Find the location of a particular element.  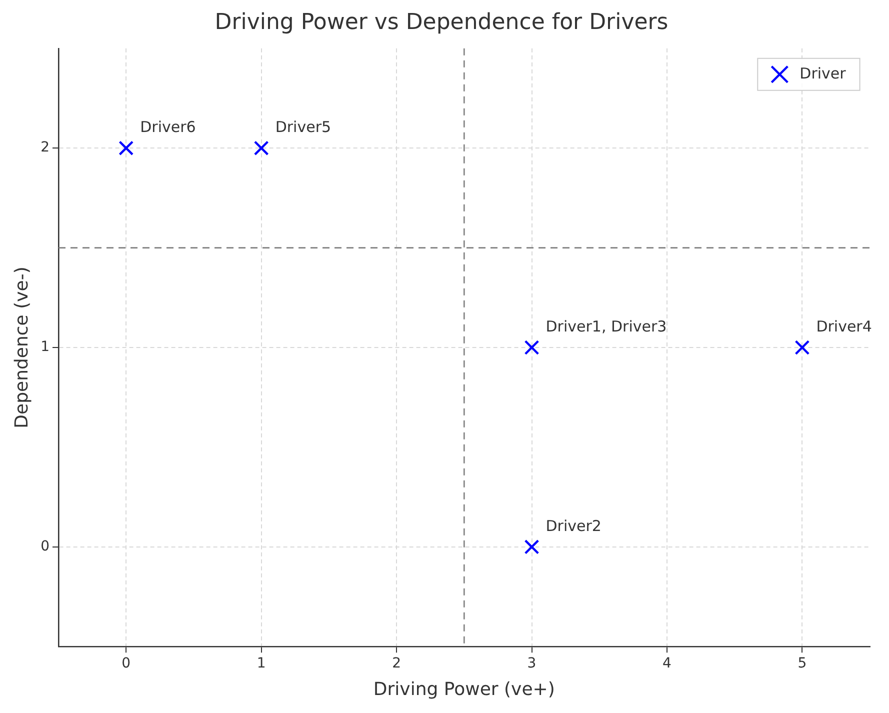

y-tick-label: 1 is located at coordinates (45, 347).